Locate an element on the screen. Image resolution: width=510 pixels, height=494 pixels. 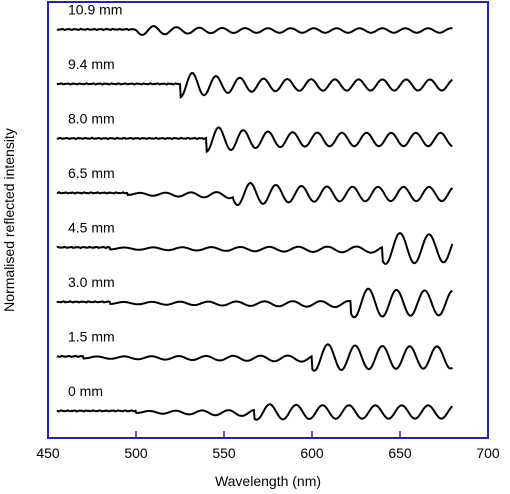
y-axis-title: Normalised reflected intensity is located at coordinates (9, 220).